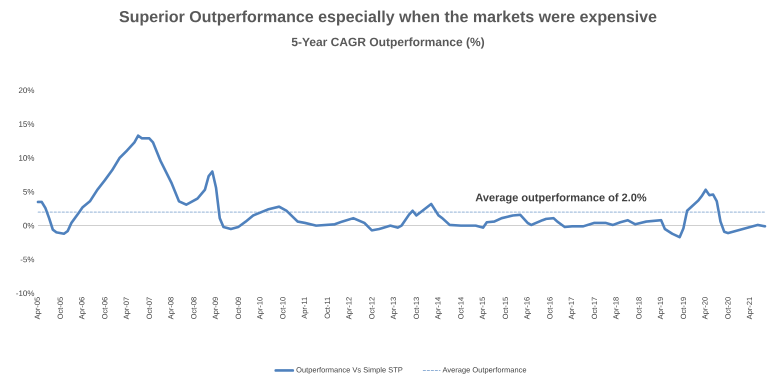 This screenshot has height=384, width=777. Describe the element at coordinates (27, 259) in the screenshot. I see `y-tick-label: -5%` at that location.